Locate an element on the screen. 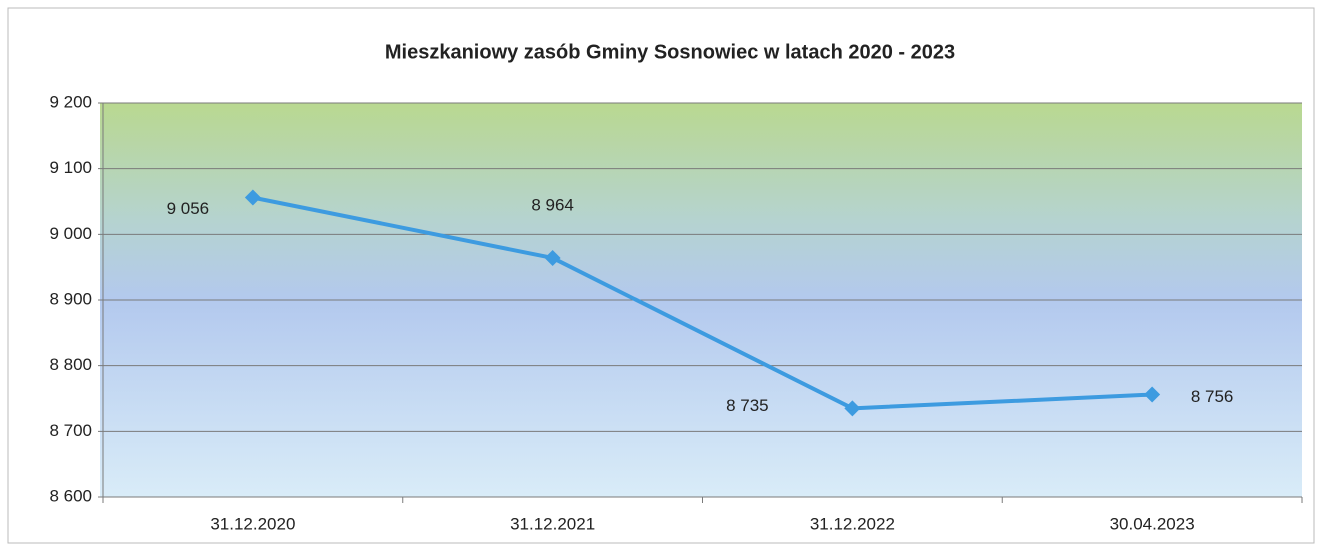 The width and height of the screenshot is (1321, 549). y-tick-label: 9 100 is located at coordinates (70, 167).